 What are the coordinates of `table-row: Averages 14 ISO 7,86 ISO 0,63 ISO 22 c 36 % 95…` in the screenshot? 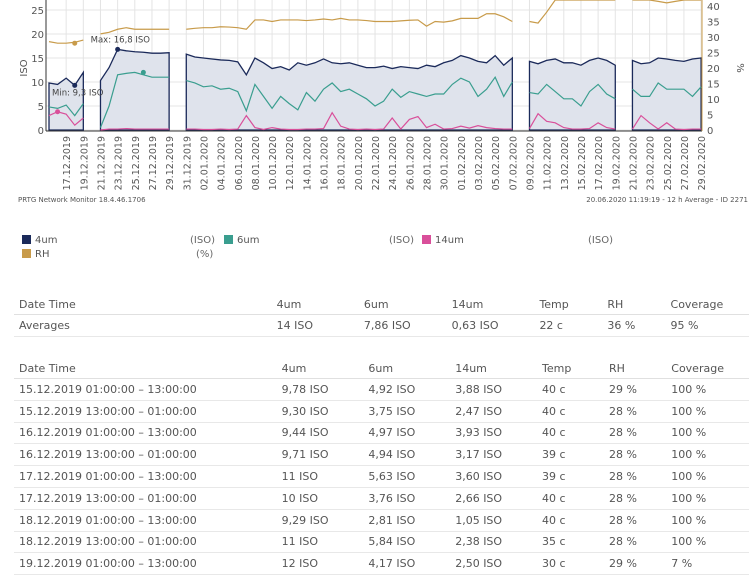 It's located at (381, 325).